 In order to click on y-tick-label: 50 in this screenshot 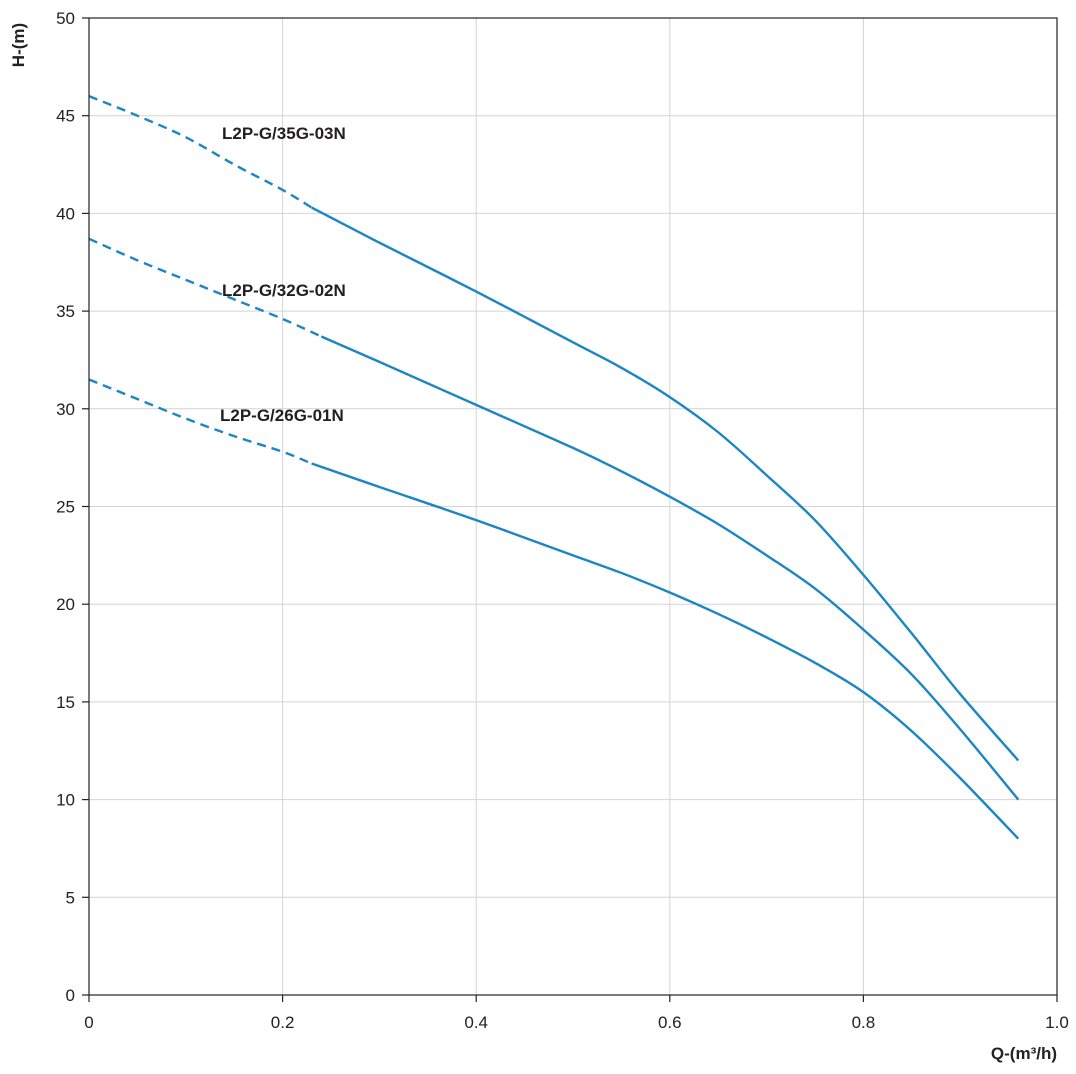, I will do `click(65, 18)`.